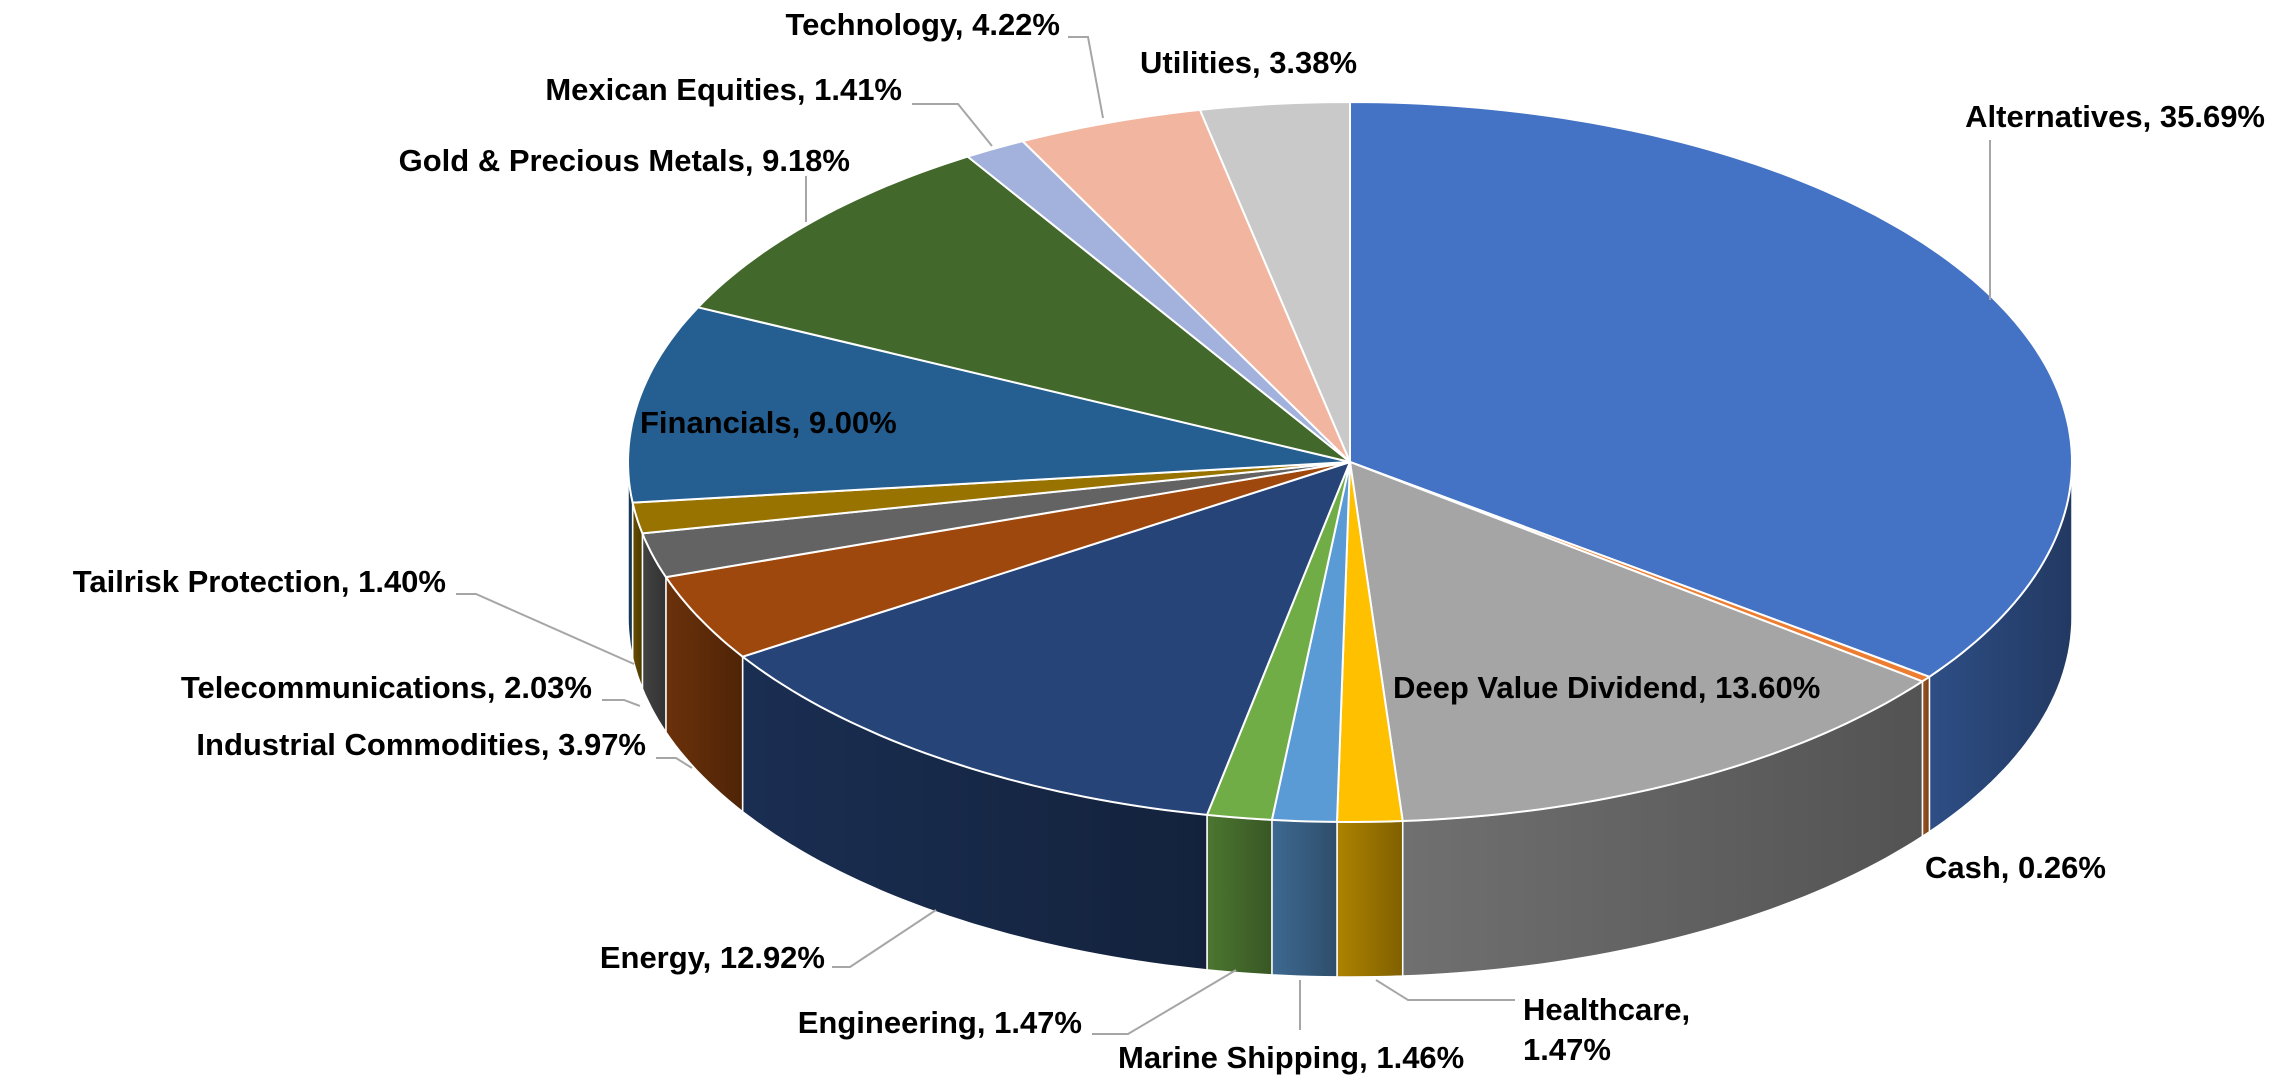  I want to click on leader-healthcare, so click(1445, 990).